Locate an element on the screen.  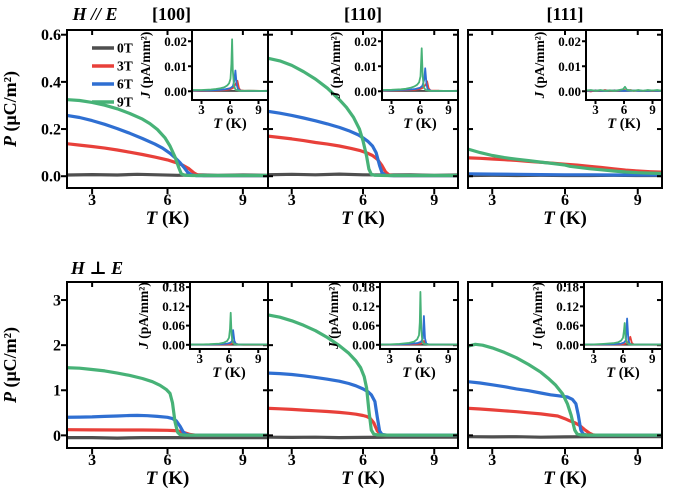
y-tick-label: 0.2 is located at coordinates (51, 129).